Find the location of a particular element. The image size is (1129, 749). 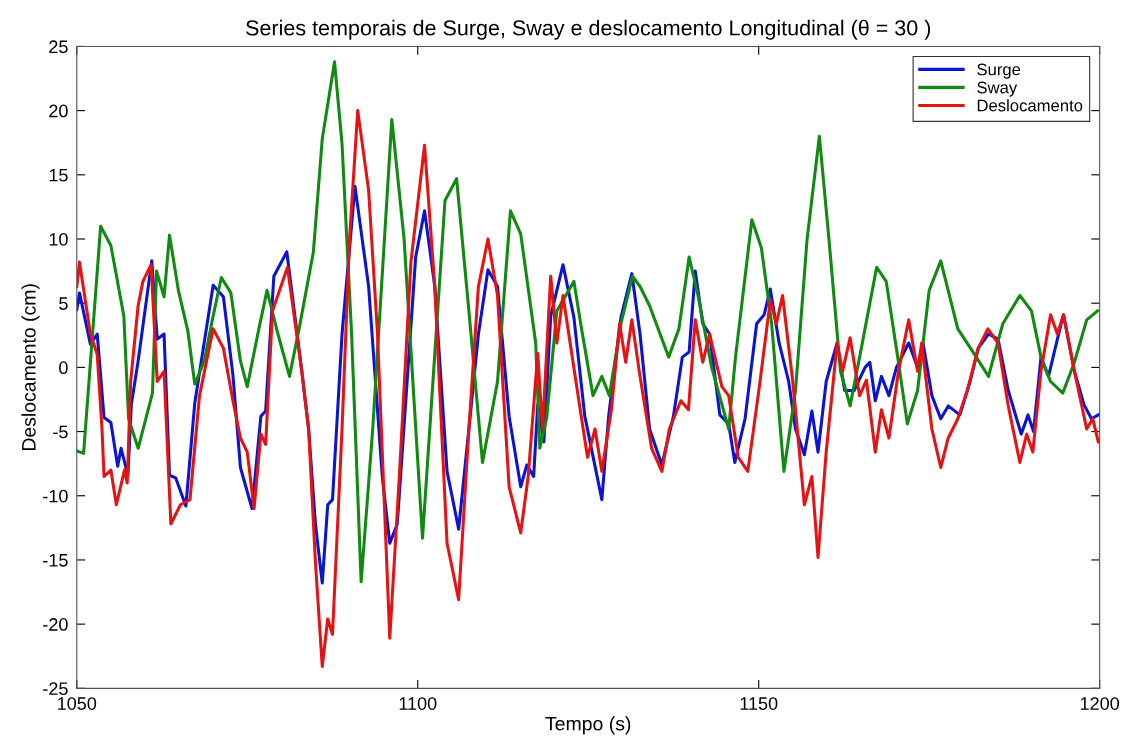

y-axis-title: Deslocamento (cm) is located at coordinates (30, 367).